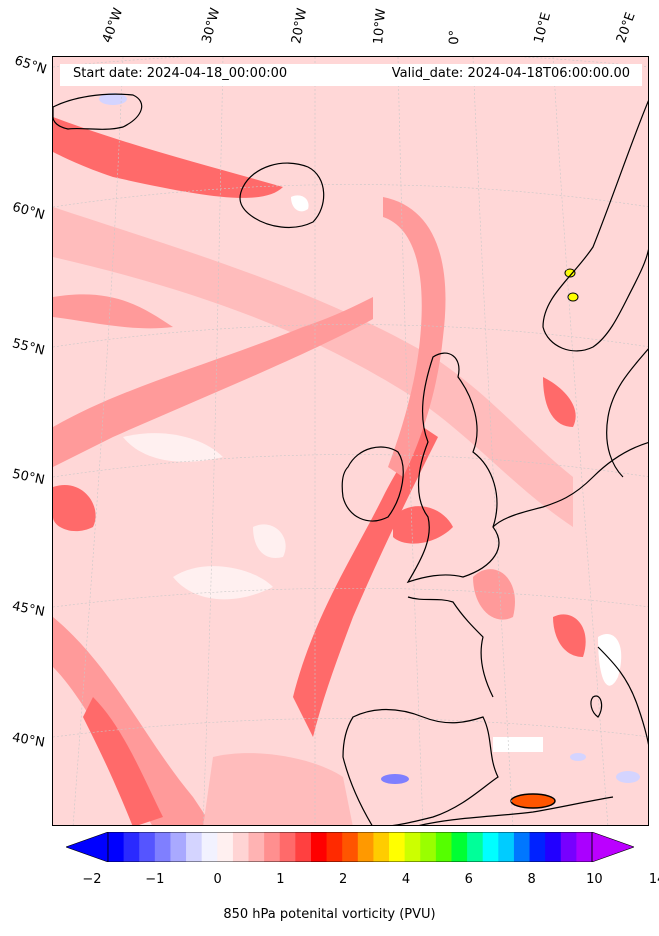 This screenshot has width=659, height=936. Describe the element at coordinates (211, 25) in the screenshot. I see `lon-label-30w: 30°W` at that location.